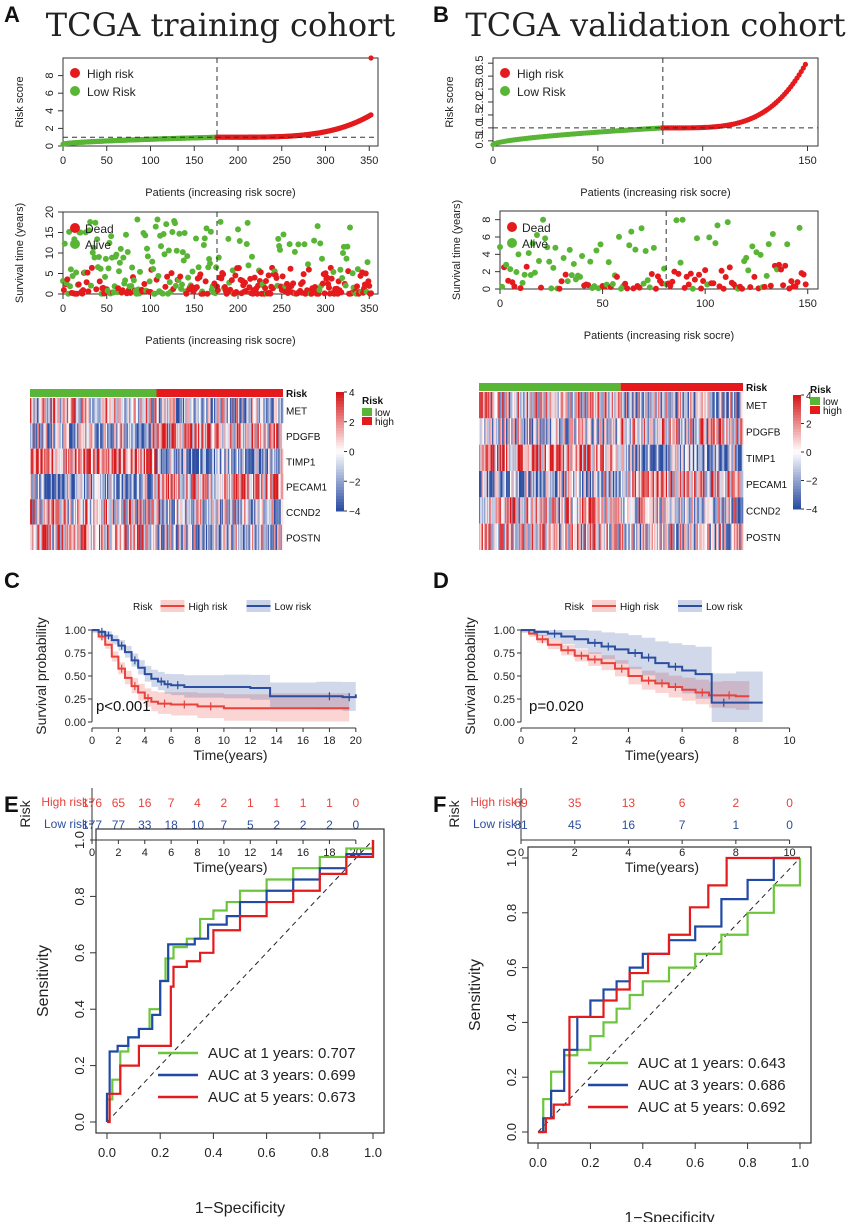 The width and height of the screenshot is (851, 1222). What do you see at coordinates (797, 445) in the screenshot?
I see `b-heat-scale-step` at bounding box center [797, 445].